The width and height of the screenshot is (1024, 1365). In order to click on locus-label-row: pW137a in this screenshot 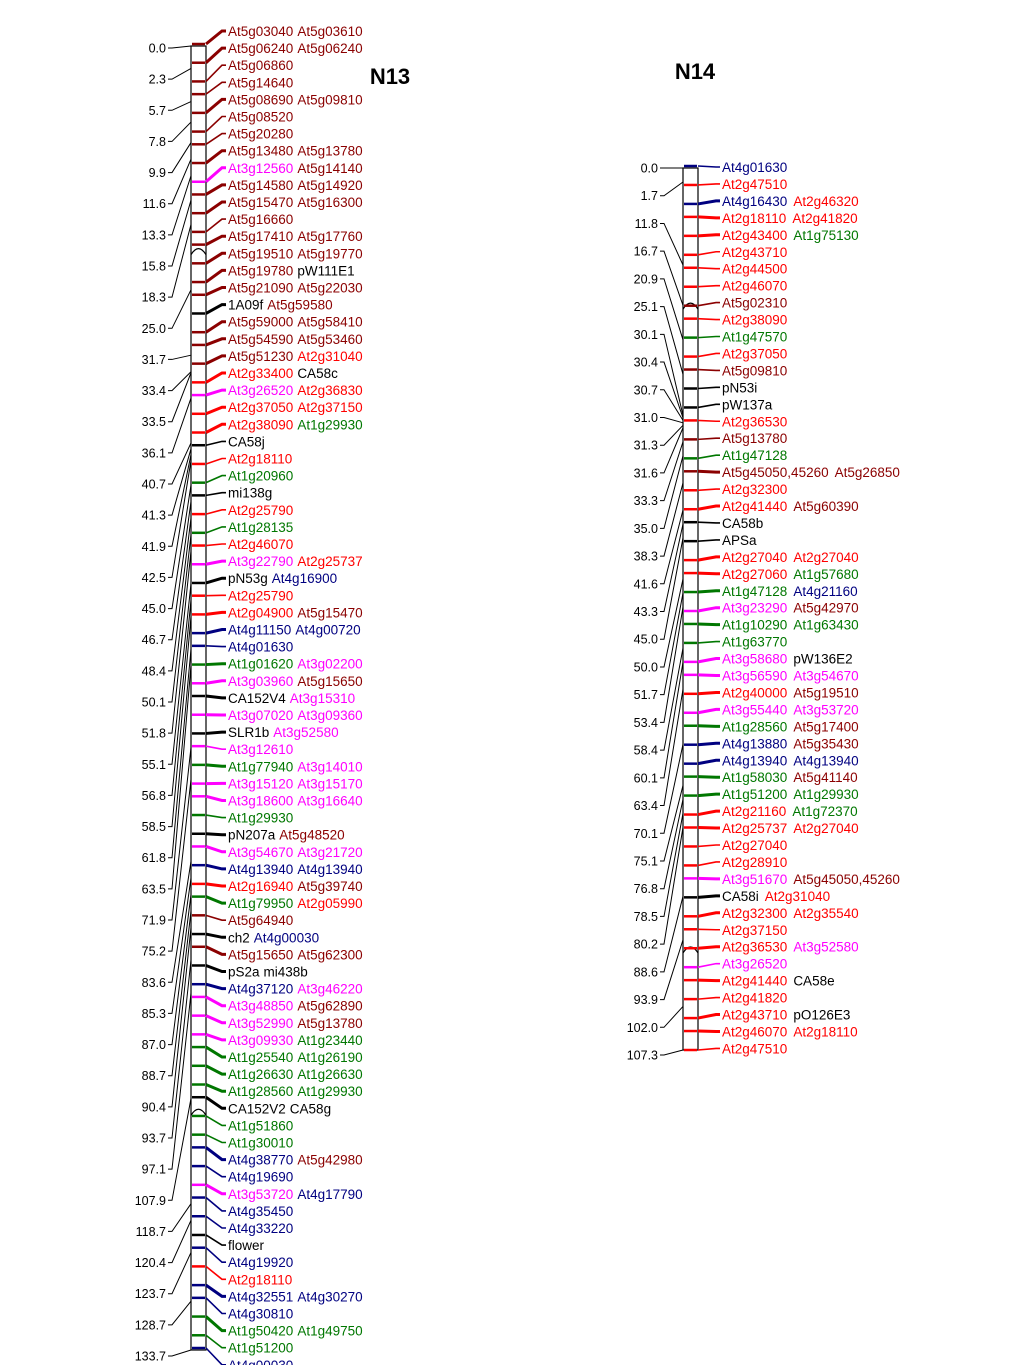, I will do `click(747, 404)`.